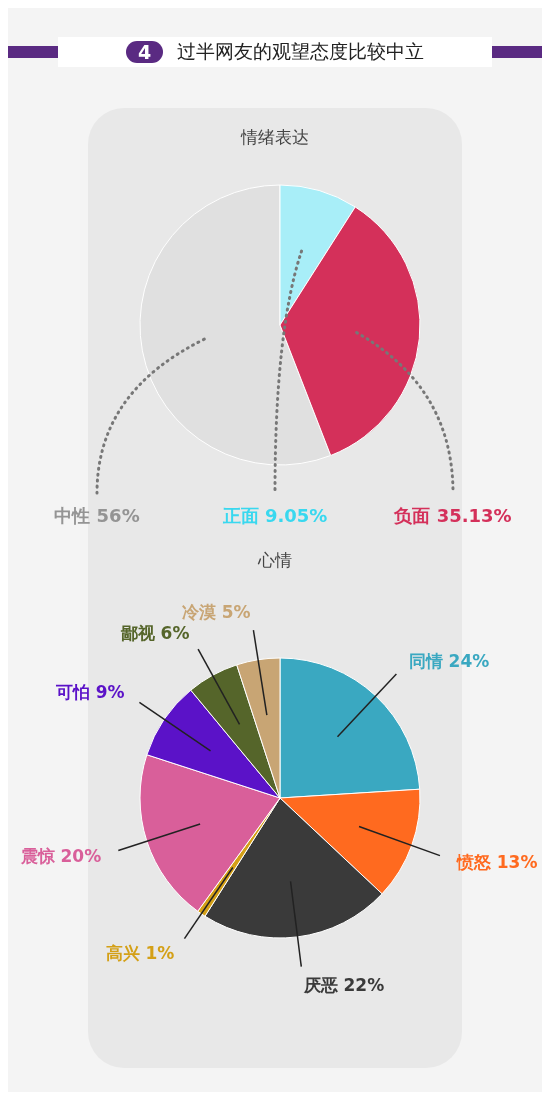  Describe the element at coordinates (144, 52) in the screenshot. I see `text: 4` at that location.